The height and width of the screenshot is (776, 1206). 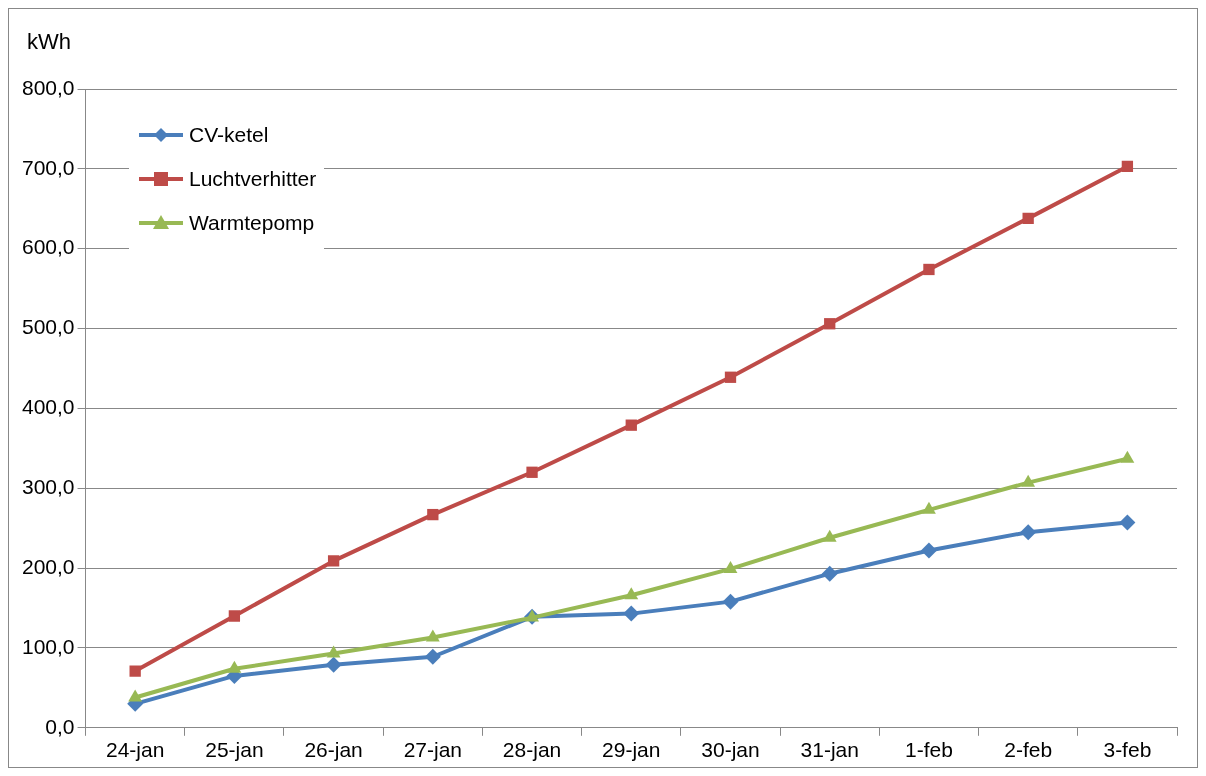 I want to click on x-tick-label: 30-jan, so click(x=730, y=750).